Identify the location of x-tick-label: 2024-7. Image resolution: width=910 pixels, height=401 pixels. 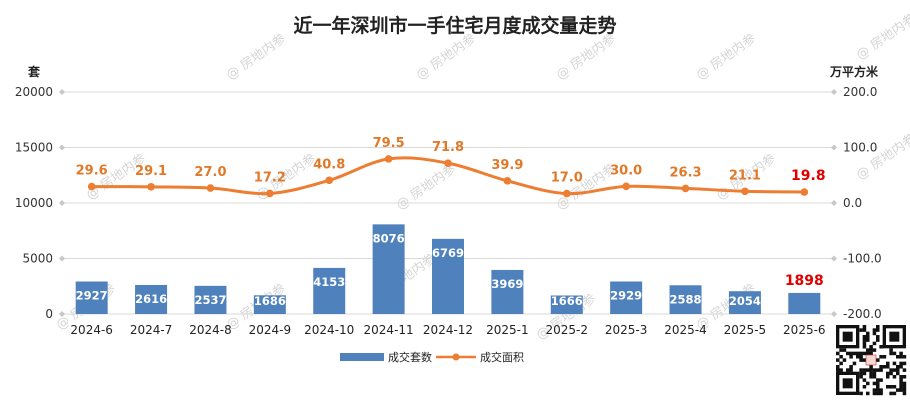
(151, 330).